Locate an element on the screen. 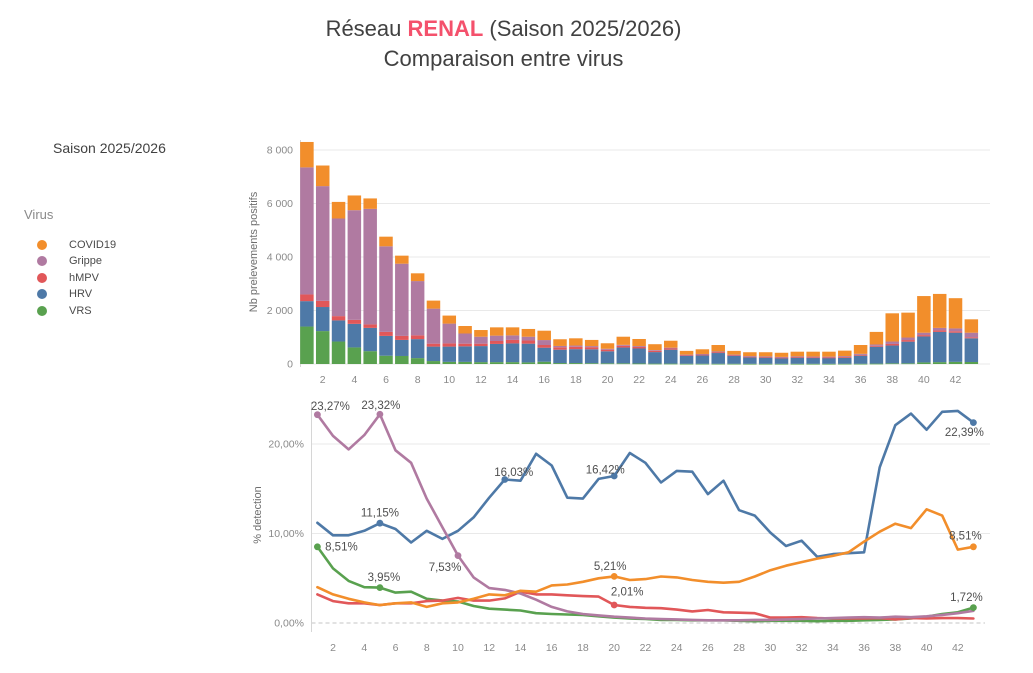 The image size is (1033, 673). legend-item-hrv: HRV is located at coordinates (76, 294).